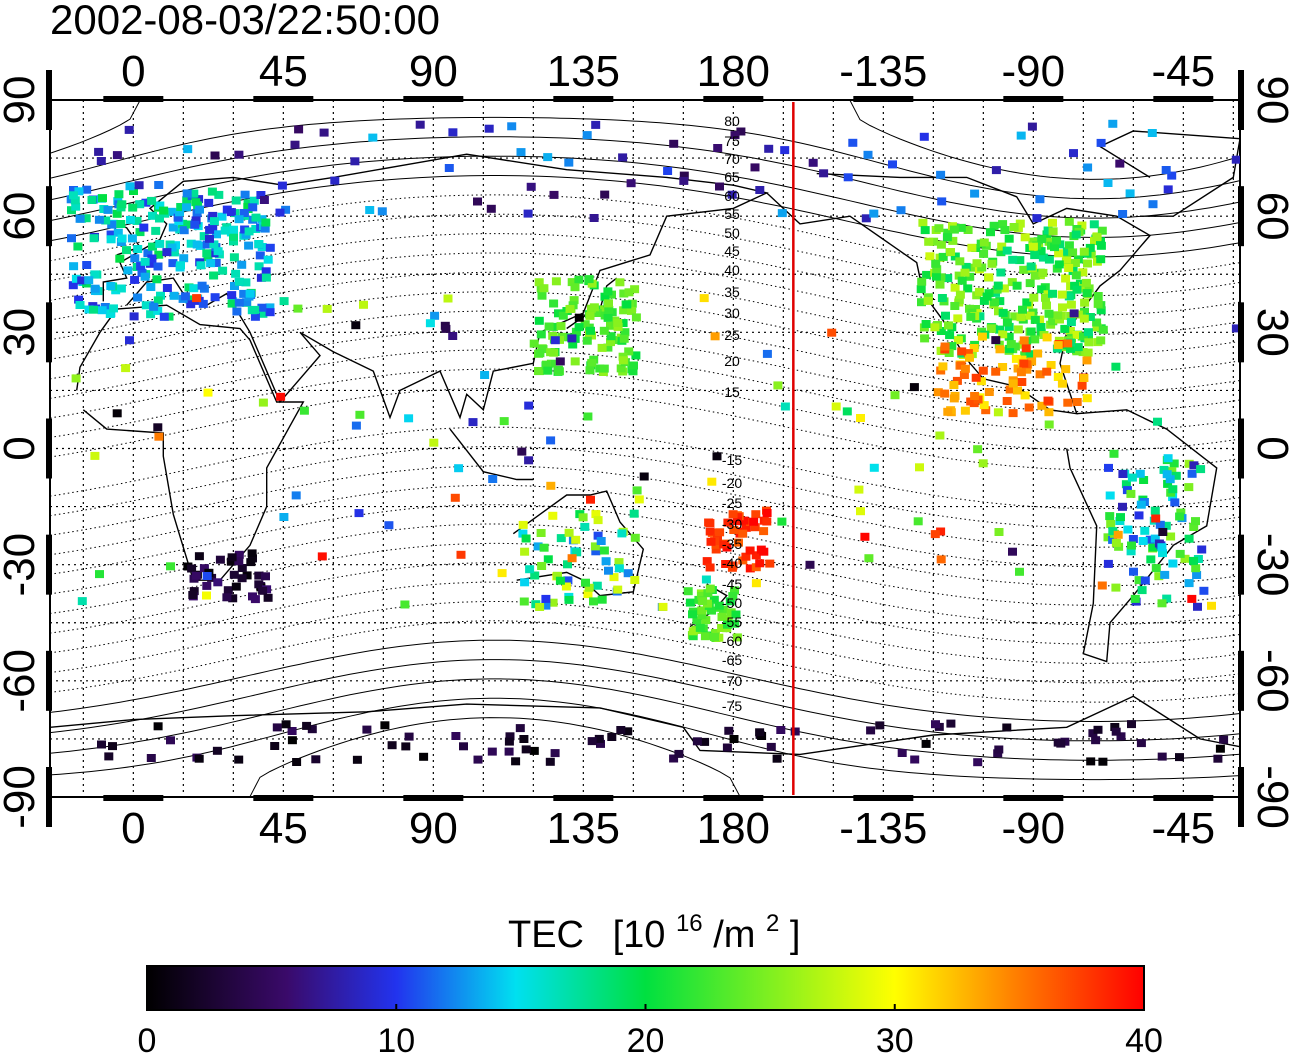 This screenshot has height=1057, width=1292. Describe the element at coordinates (772, 923) in the screenshot. I see `colorbar-unit-exp2: 2` at that location.